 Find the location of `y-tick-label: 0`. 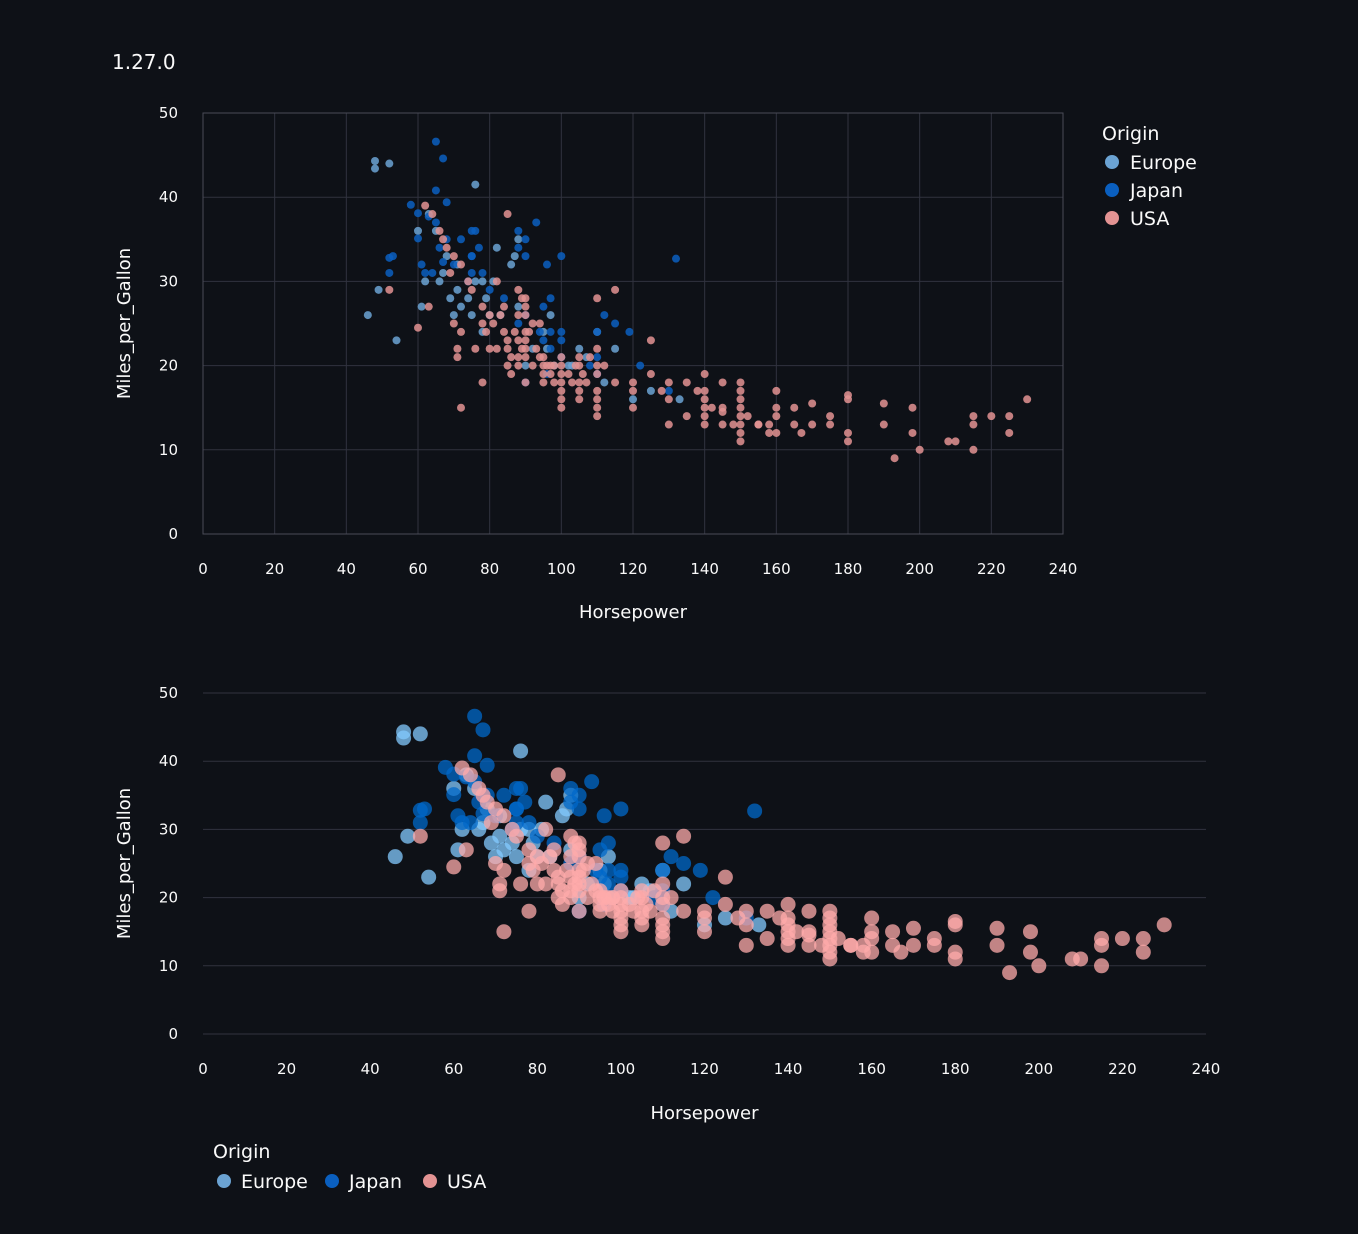

y-tick-label: 0 is located at coordinates (173, 534).